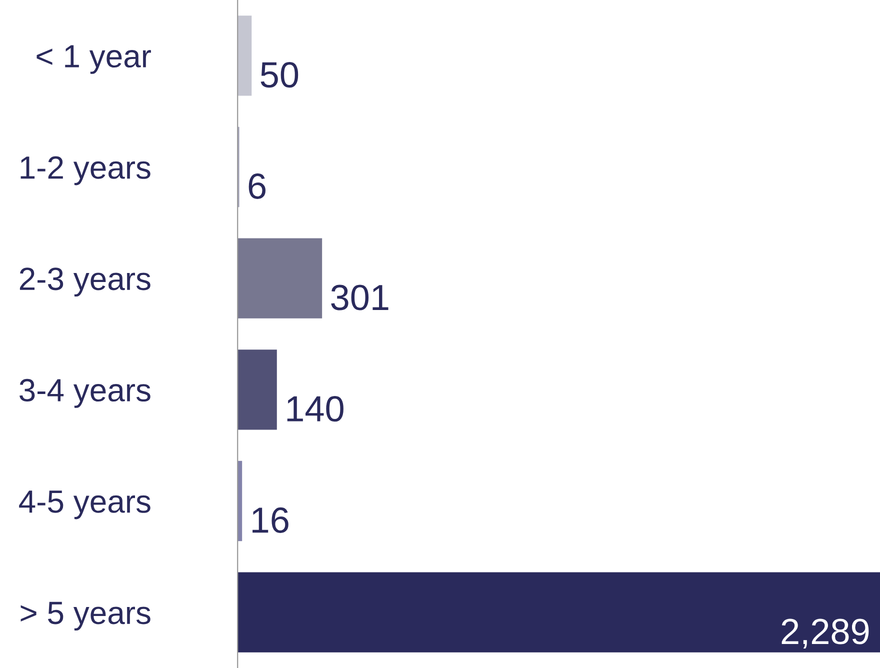 The width and height of the screenshot is (880, 668). Describe the element at coordinates (315, 409) in the screenshot. I see `data-label: 140` at that location.